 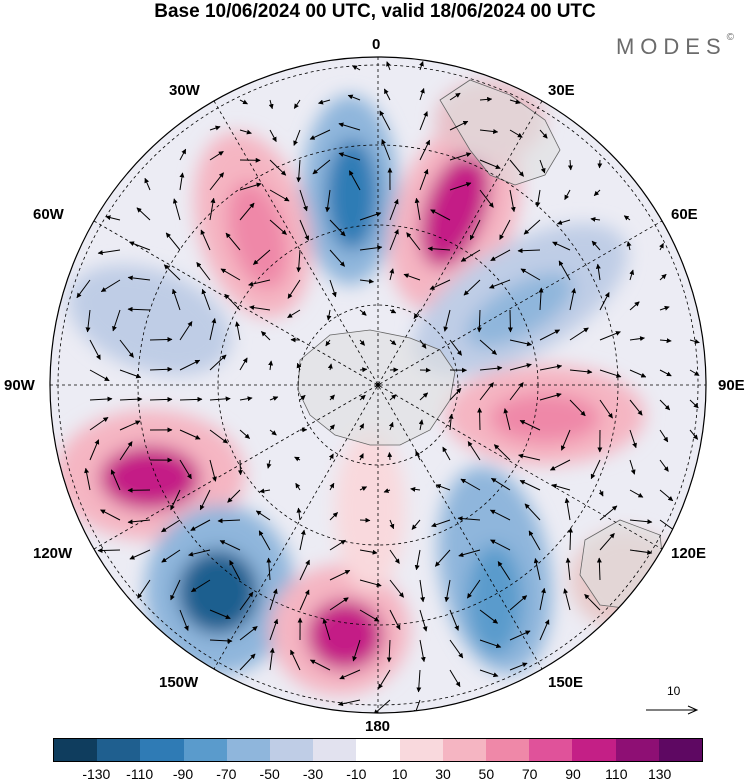 What do you see at coordinates (48, 214) in the screenshot?
I see `lon-label-60w: 60W` at bounding box center [48, 214].